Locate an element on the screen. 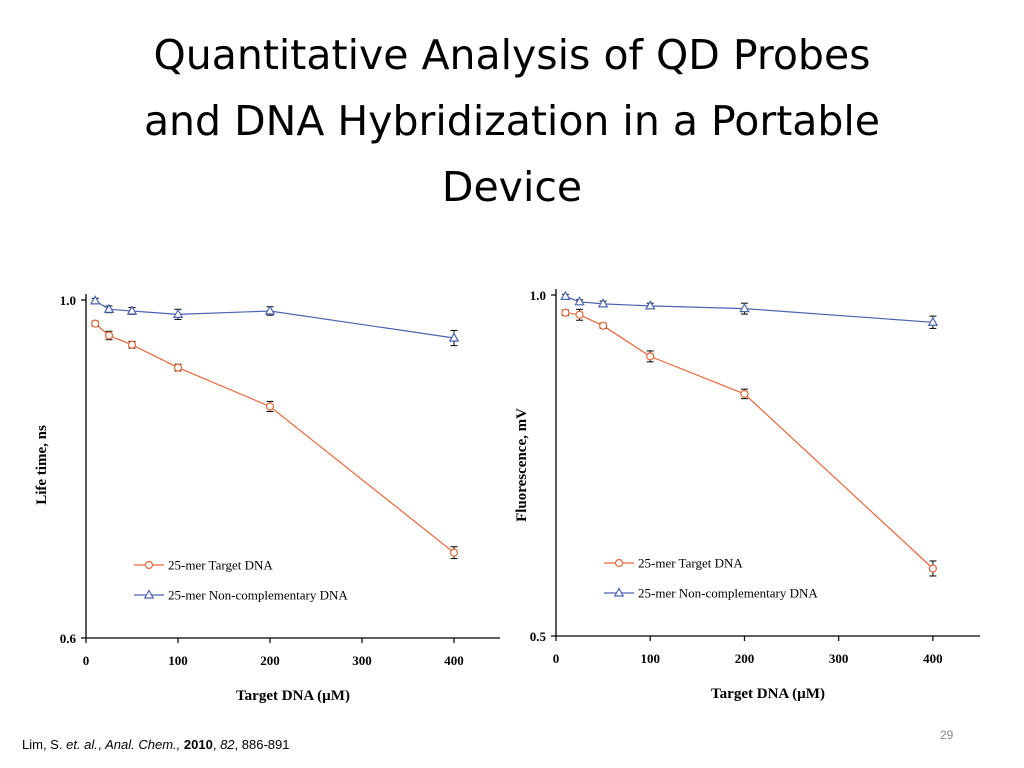 This screenshot has height=768, width=1024. y-axis-label: Life time, ns is located at coordinates (42, 465).